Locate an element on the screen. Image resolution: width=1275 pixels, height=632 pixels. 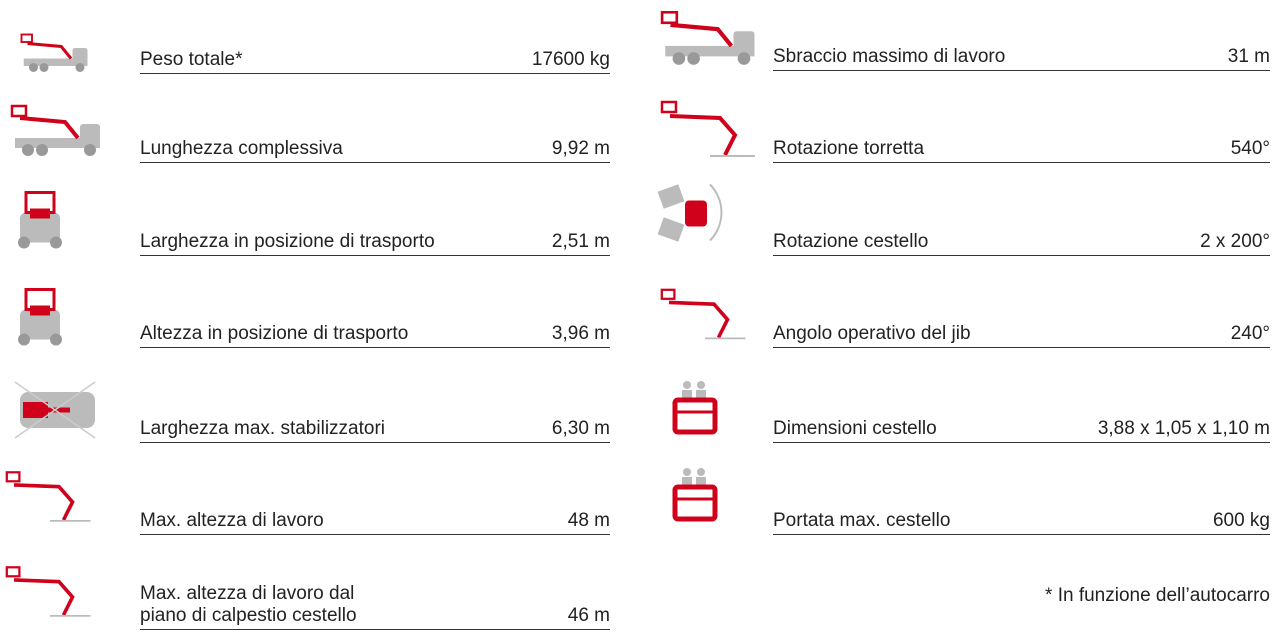
spec-label: Dimensioni cestello is located at coordinates (855, 428).